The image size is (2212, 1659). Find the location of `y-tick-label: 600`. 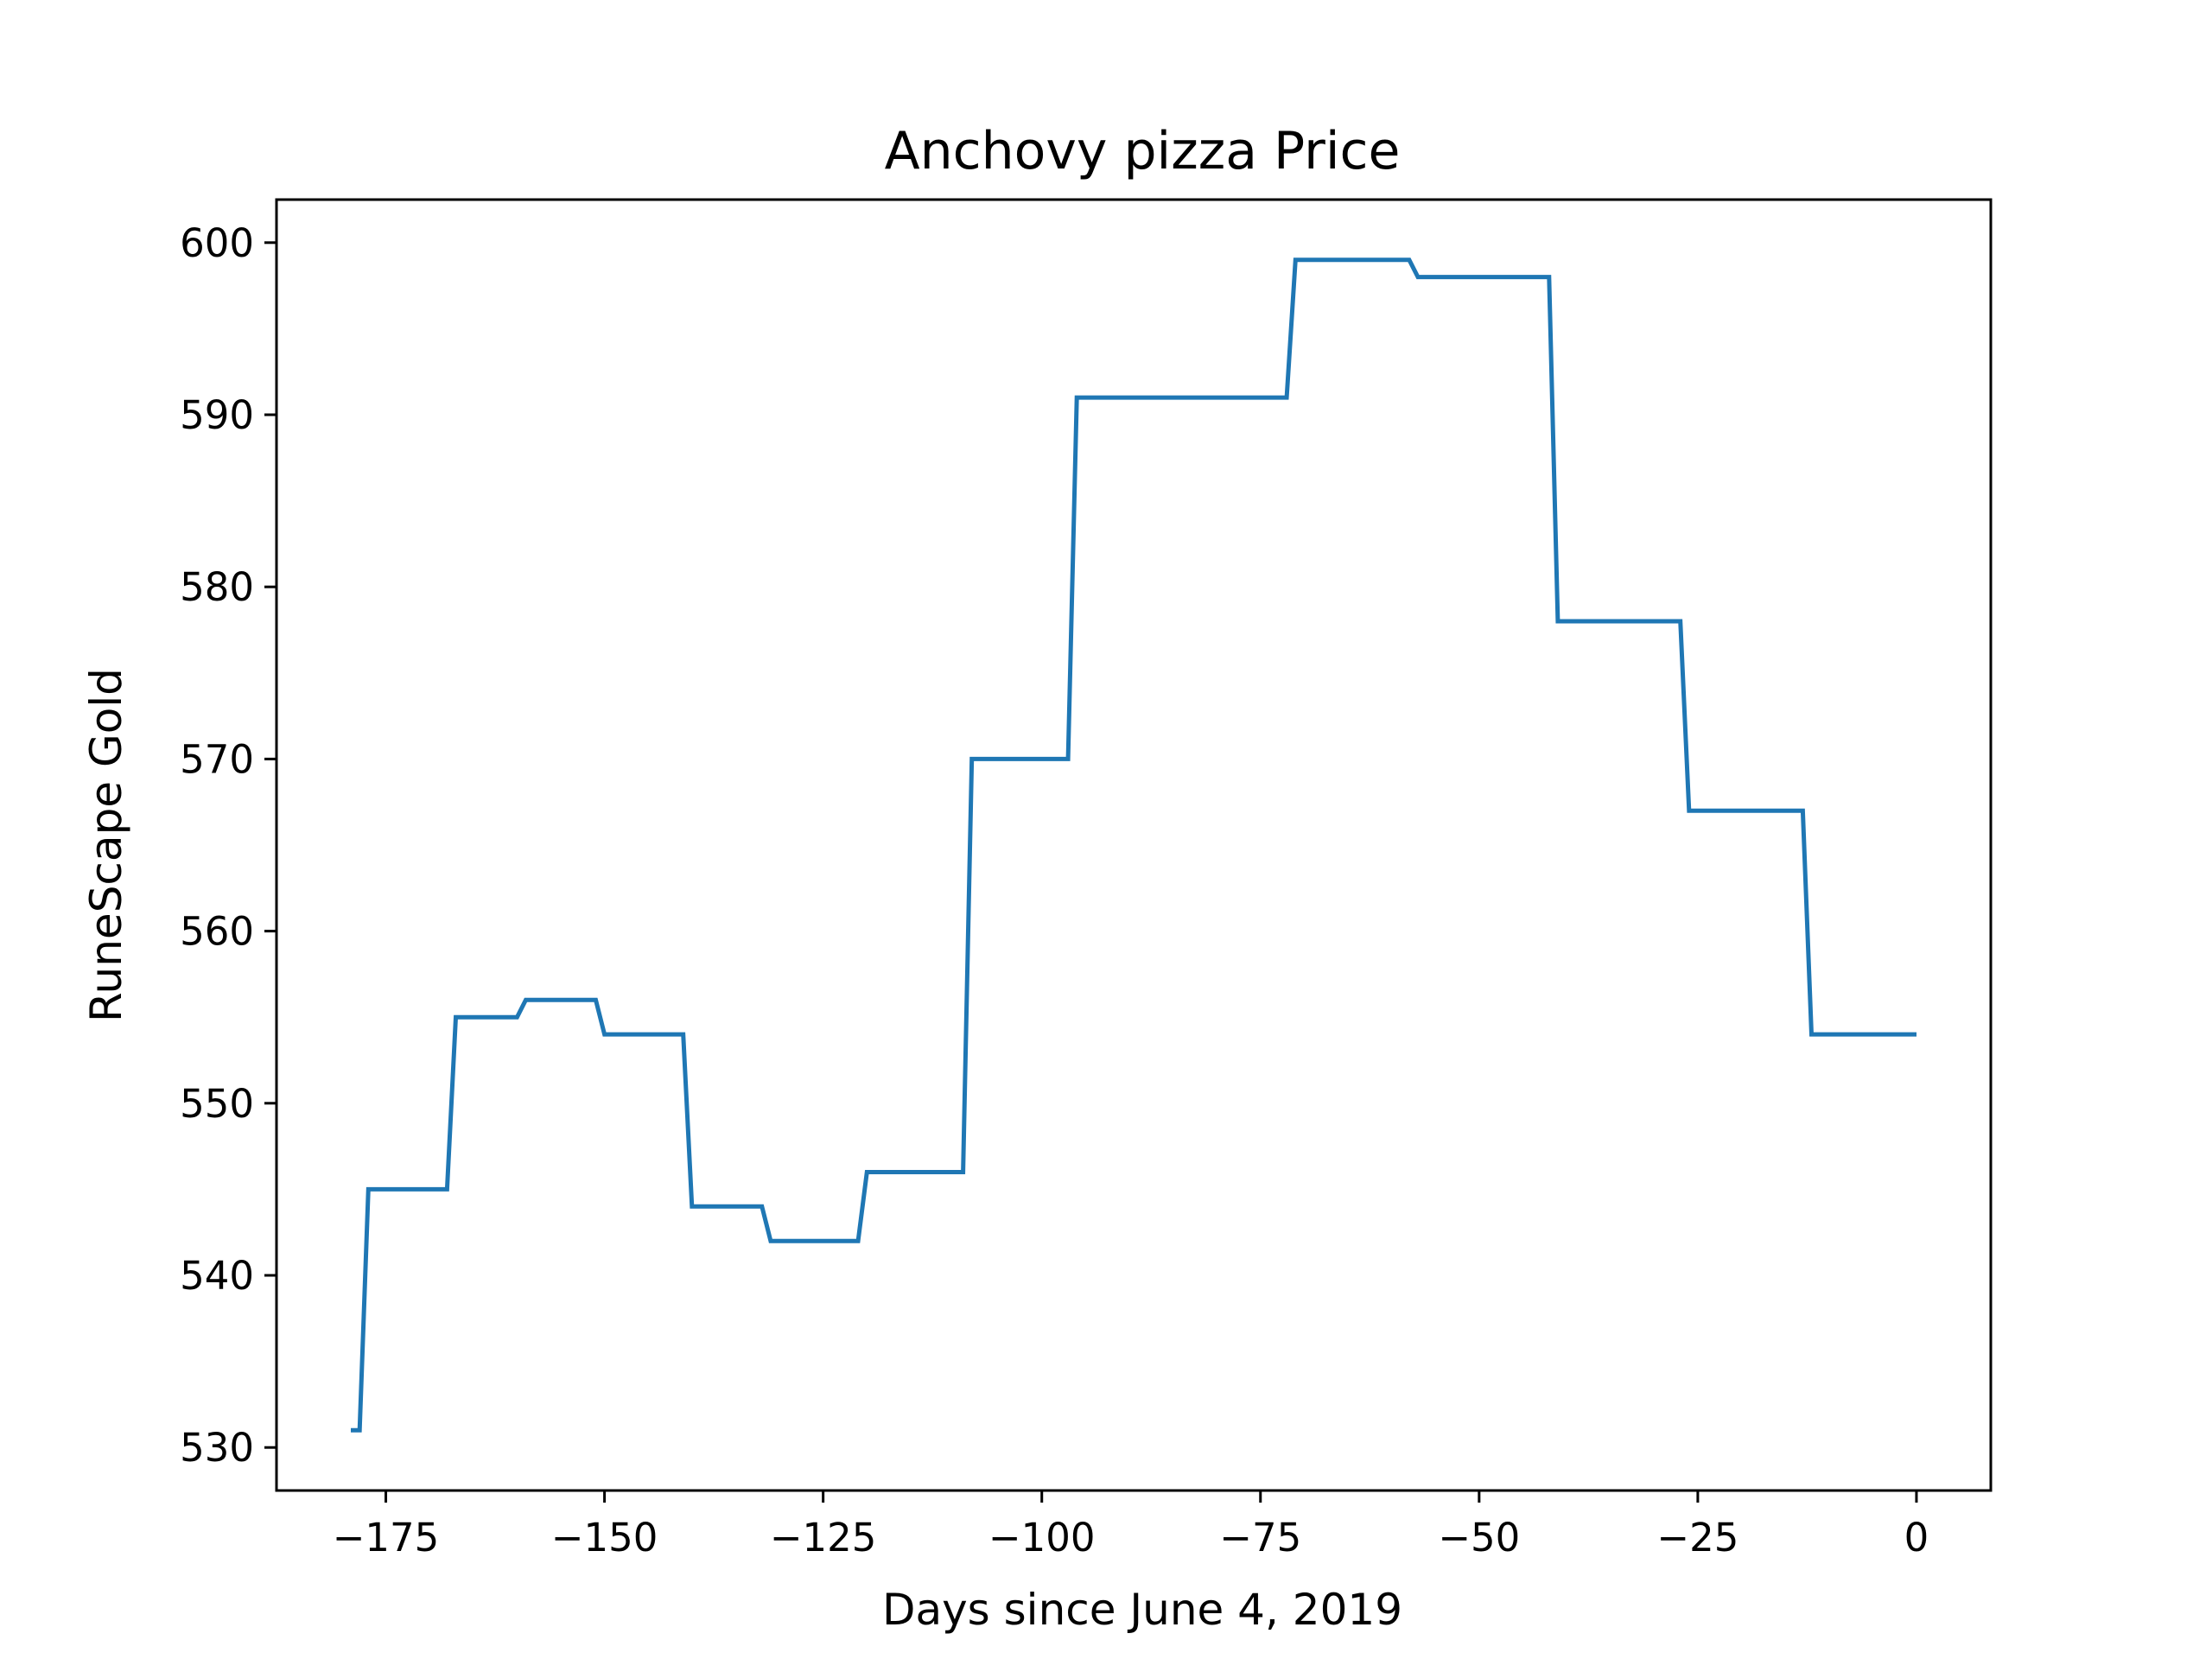

y-tick-label: 600 is located at coordinates (217, 243).